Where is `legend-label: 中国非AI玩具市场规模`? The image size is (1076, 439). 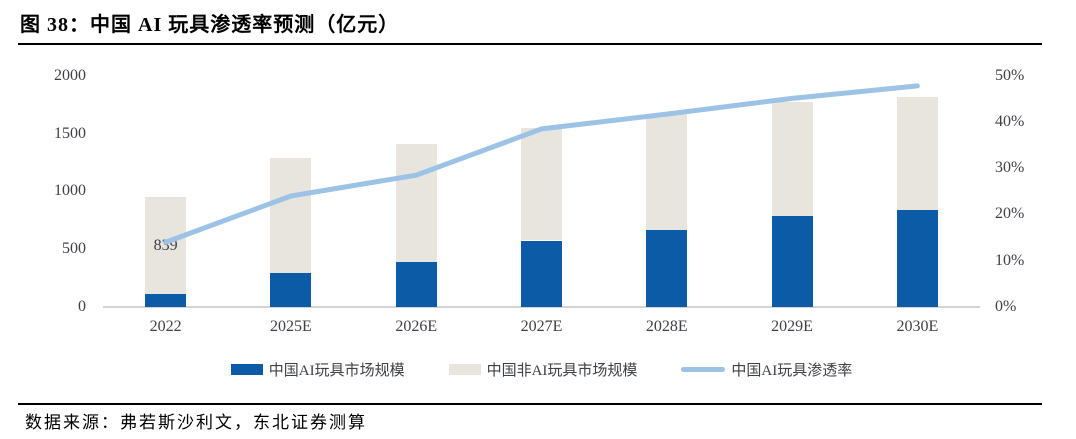
legend-label: 中国非AI玩具市场规模 is located at coordinates (562, 371).